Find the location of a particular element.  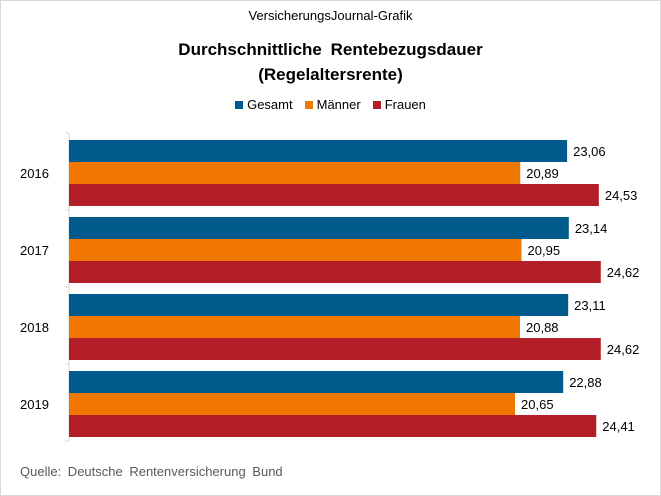

bar-frauen-2017 is located at coordinates (335, 272).